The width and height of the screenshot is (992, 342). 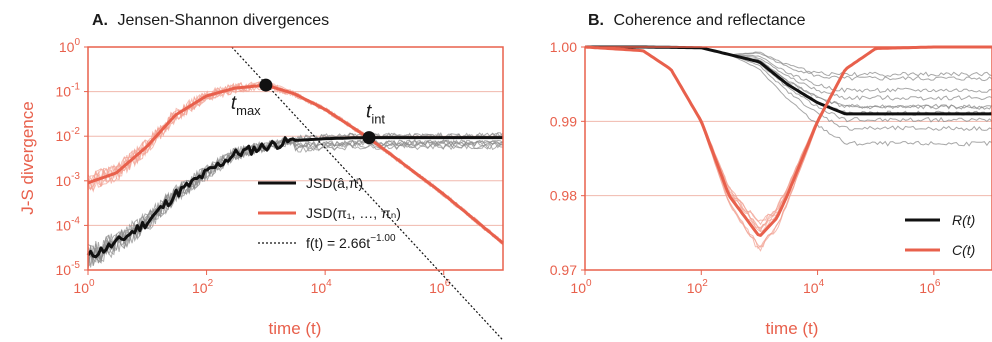 What do you see at coordinates (353, 213) in the screenshot?
I see `legend-label-jsd-pi: JSD(π₁, …, πₙ)` at bounding box center [353, 213].